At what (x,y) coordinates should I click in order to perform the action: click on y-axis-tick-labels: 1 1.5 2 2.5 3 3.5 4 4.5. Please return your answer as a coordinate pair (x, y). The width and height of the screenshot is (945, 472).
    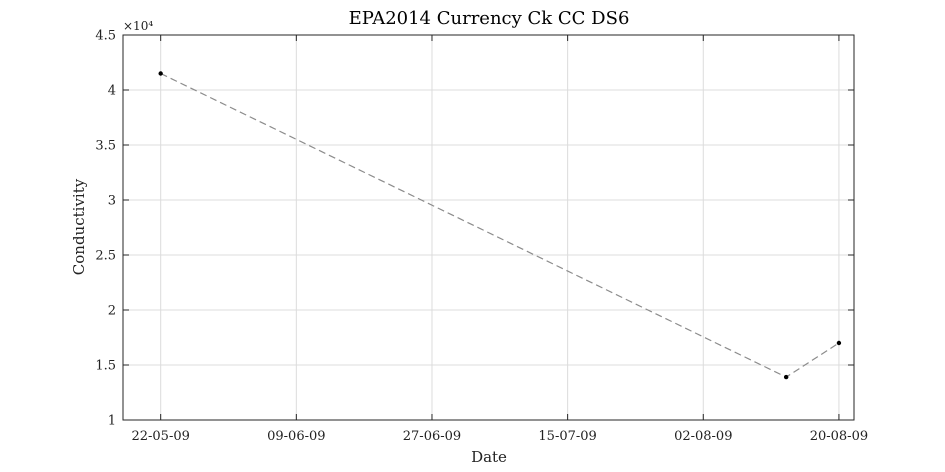
    Looking at the image, I should click on (105, 229).